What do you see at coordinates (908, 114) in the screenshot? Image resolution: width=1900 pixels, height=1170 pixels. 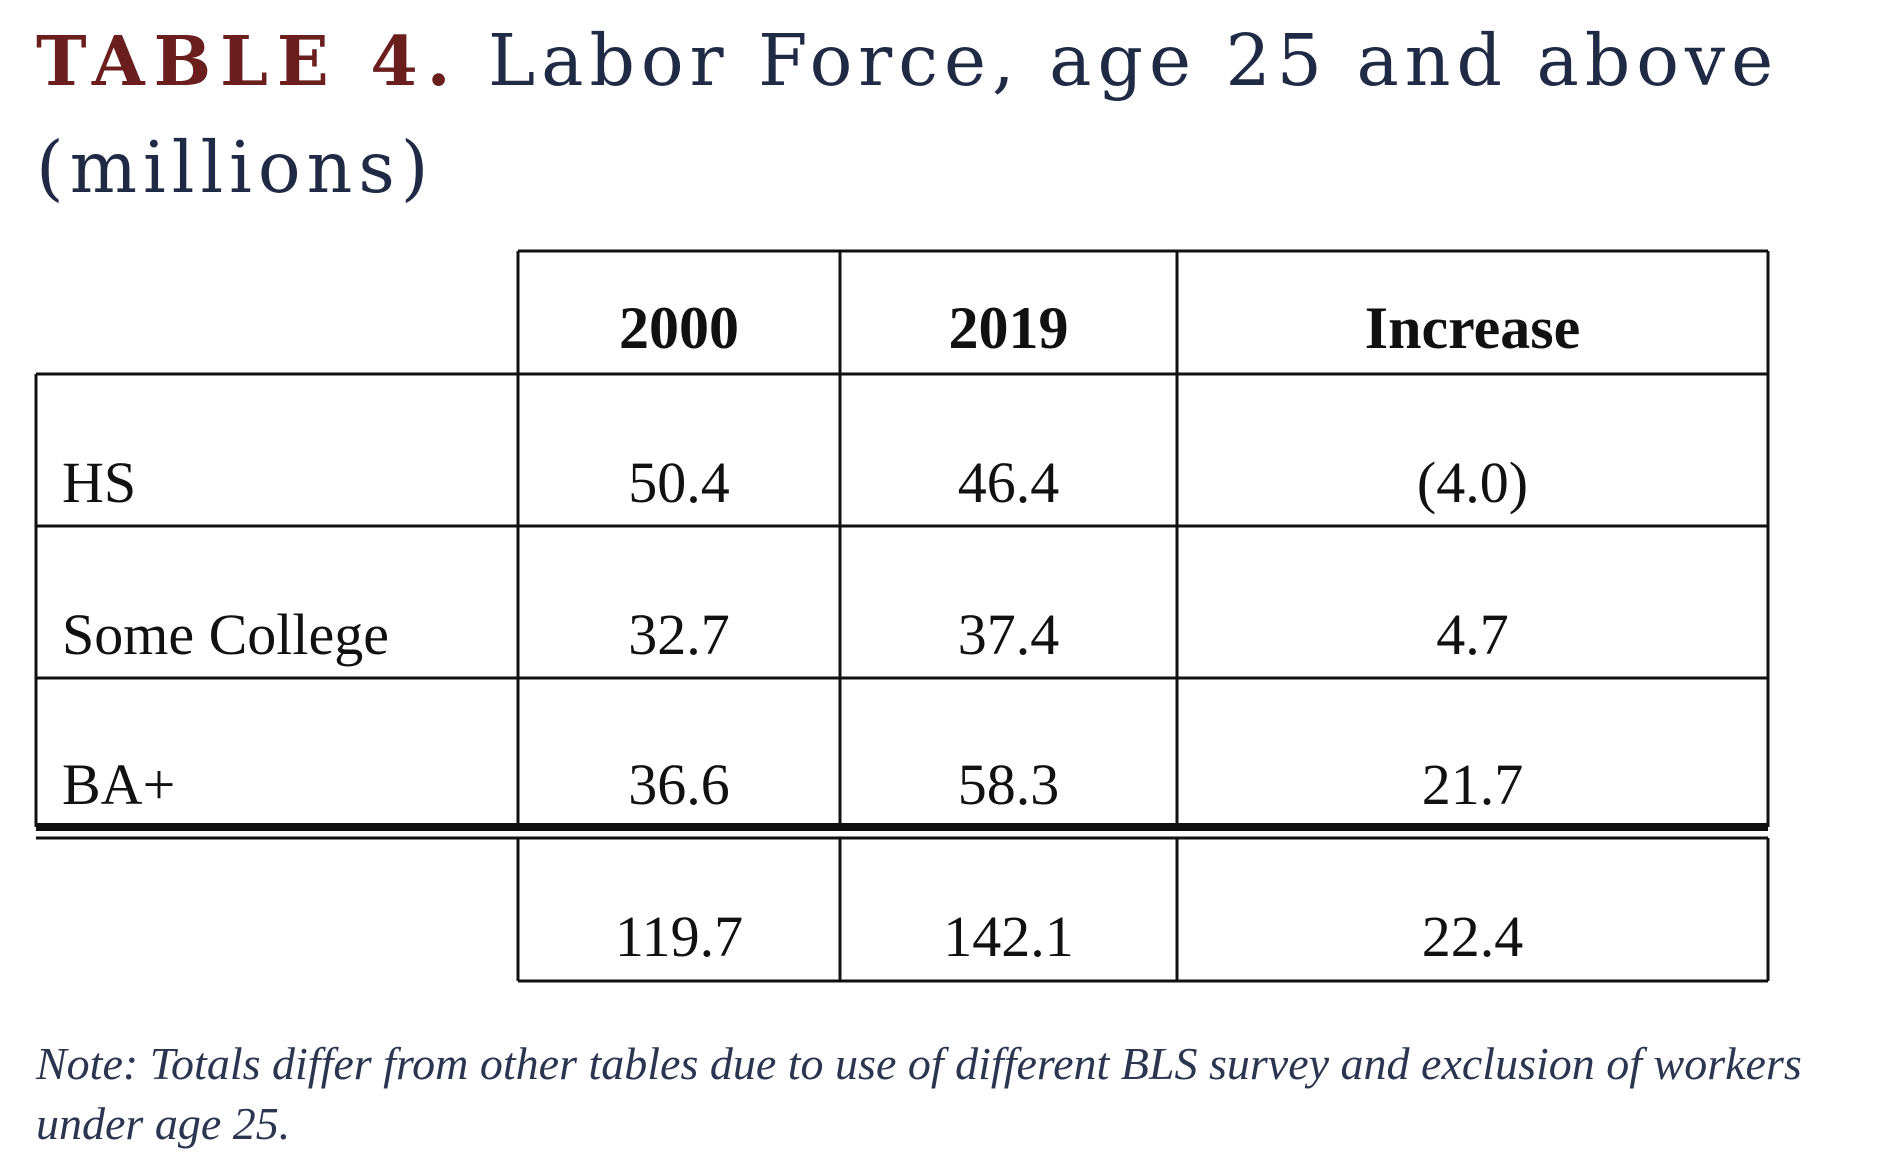 I see `table-title-text: Labor Force, age 25 and above (millions)` at bounding box center [908, 114].